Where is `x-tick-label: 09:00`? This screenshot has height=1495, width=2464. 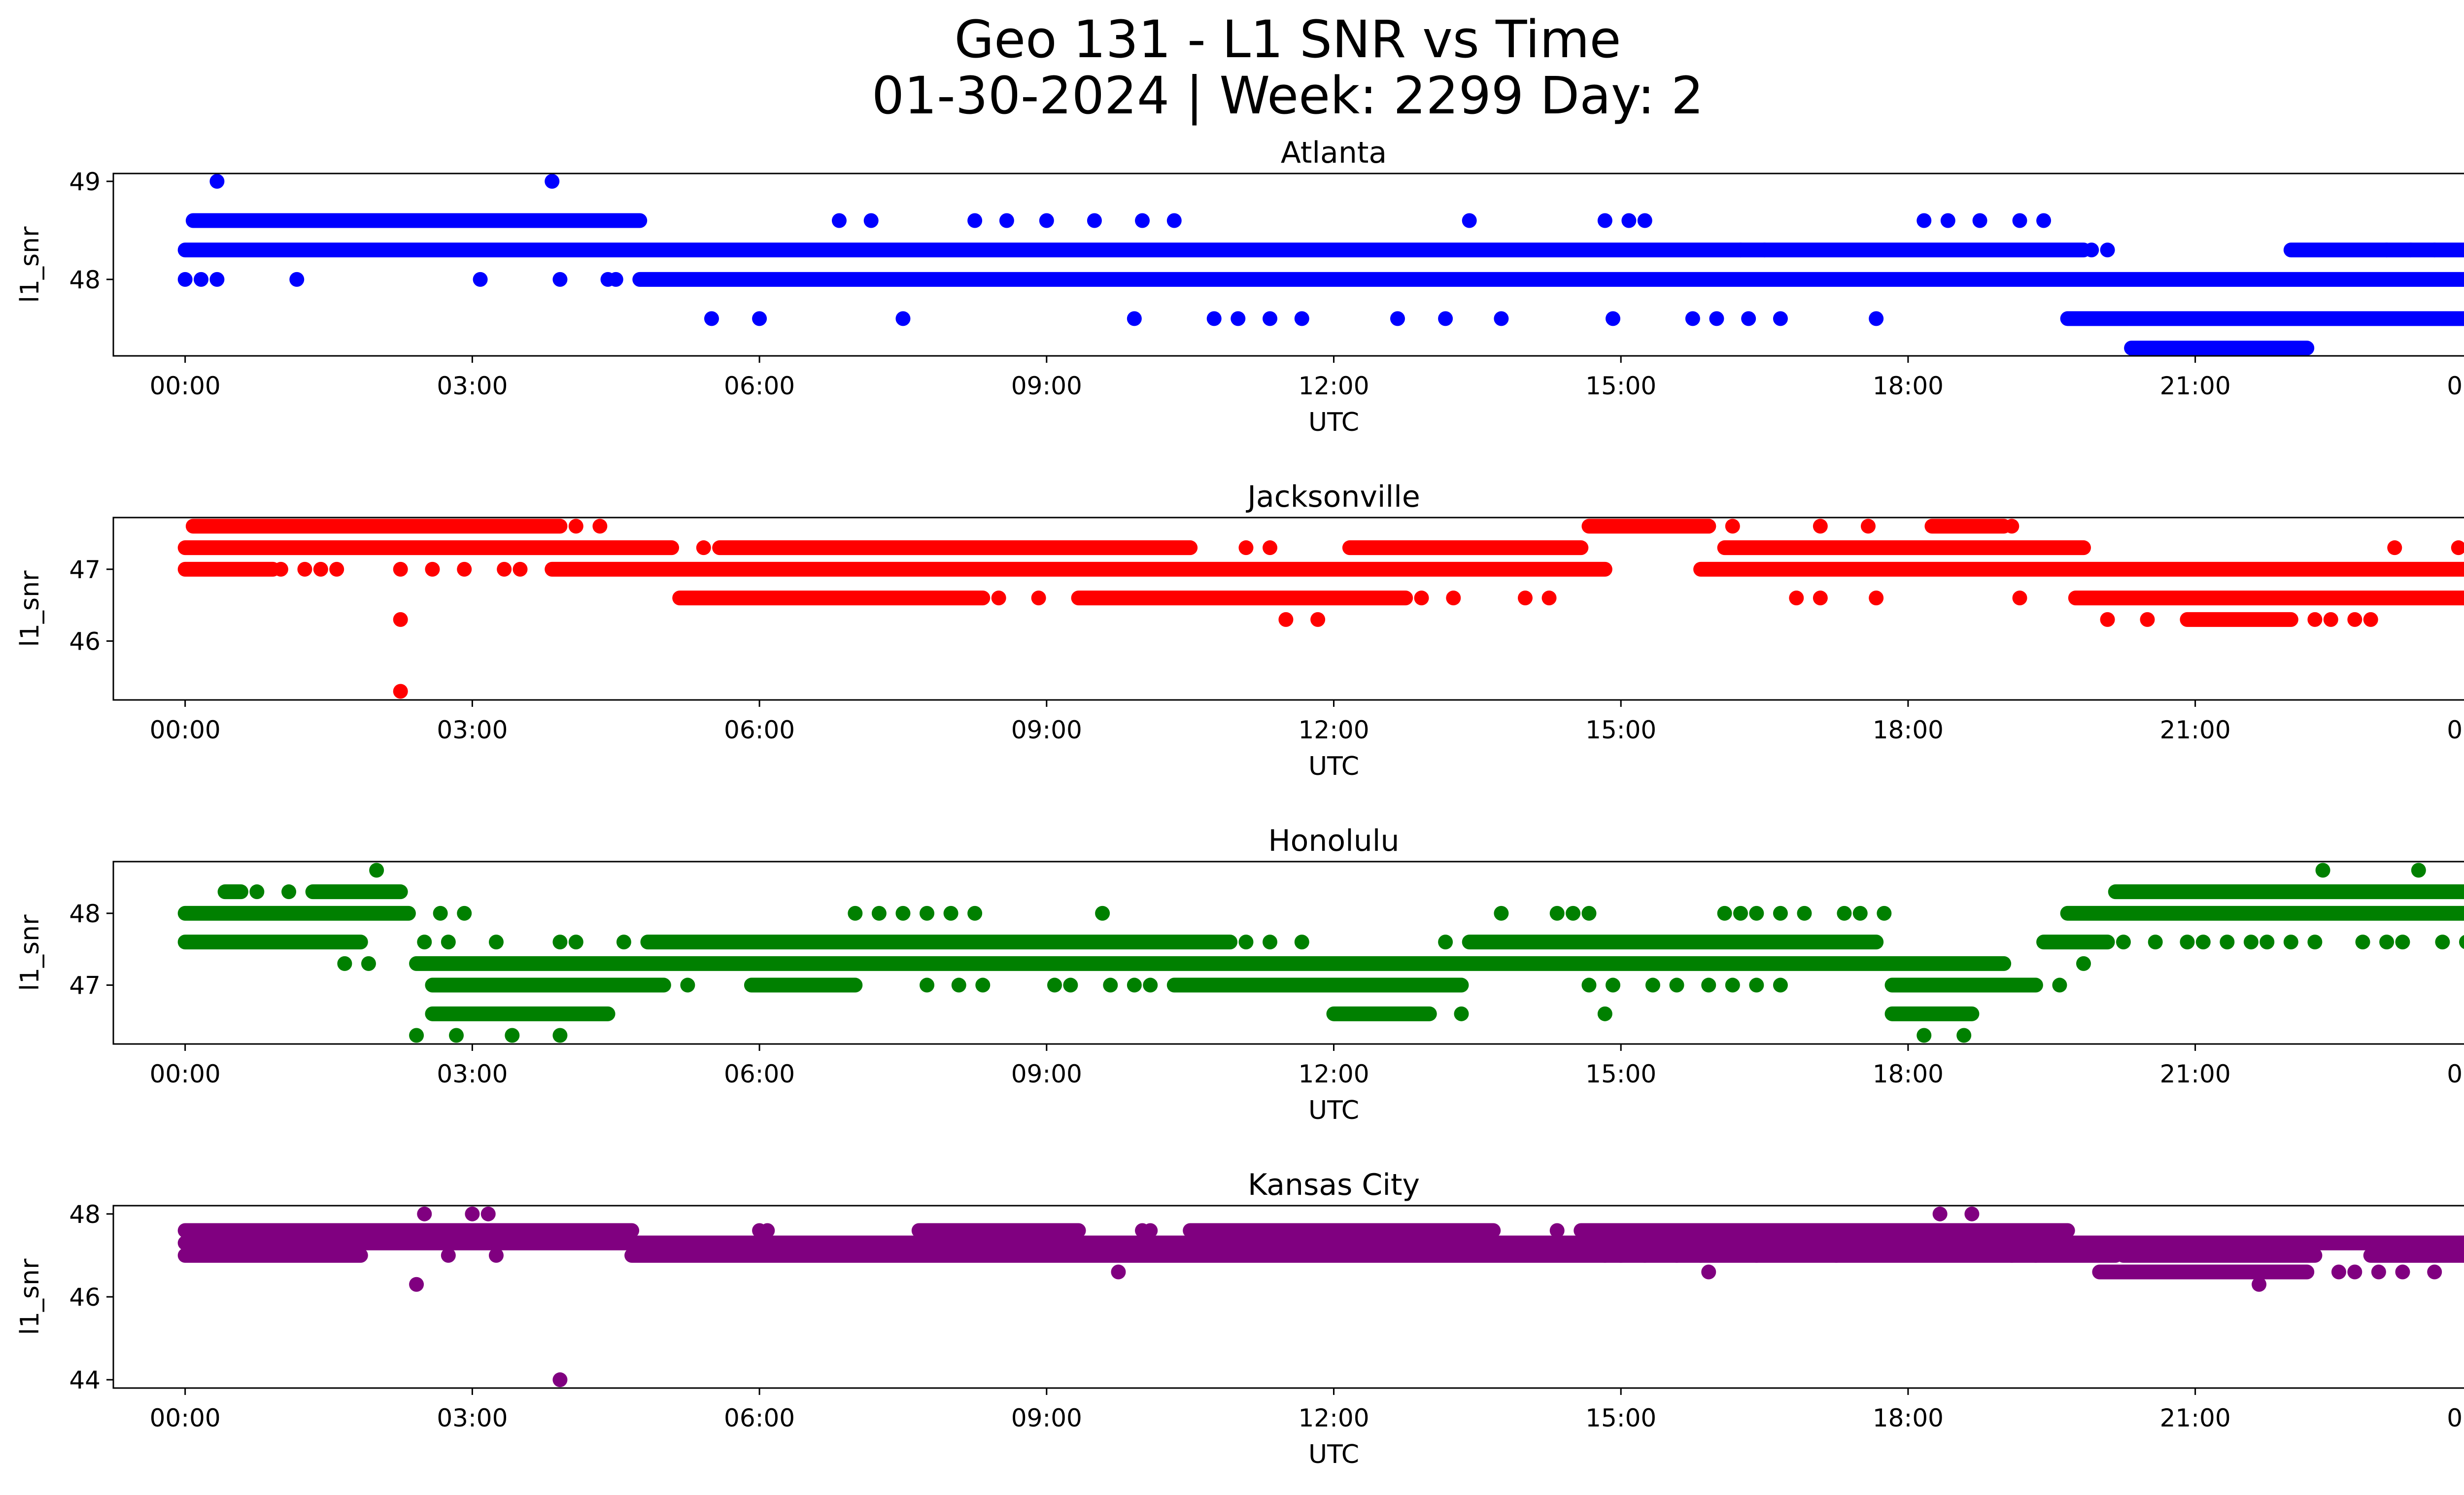
x-tick-label: 09:00 is located at coordinates (1046, 1074).